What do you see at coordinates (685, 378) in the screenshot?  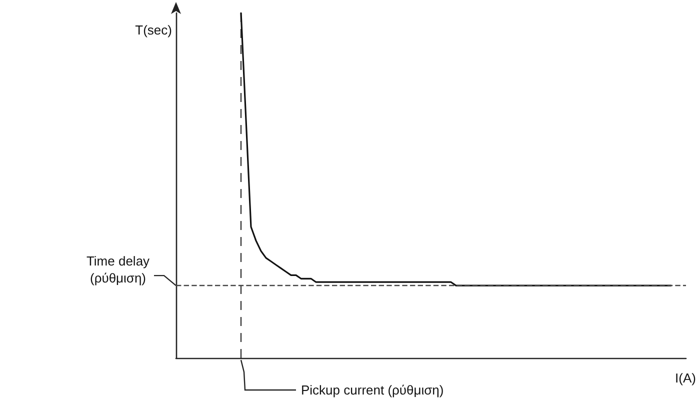 I see `x-axis-title: I(A)` at bounding box center [685, 378].